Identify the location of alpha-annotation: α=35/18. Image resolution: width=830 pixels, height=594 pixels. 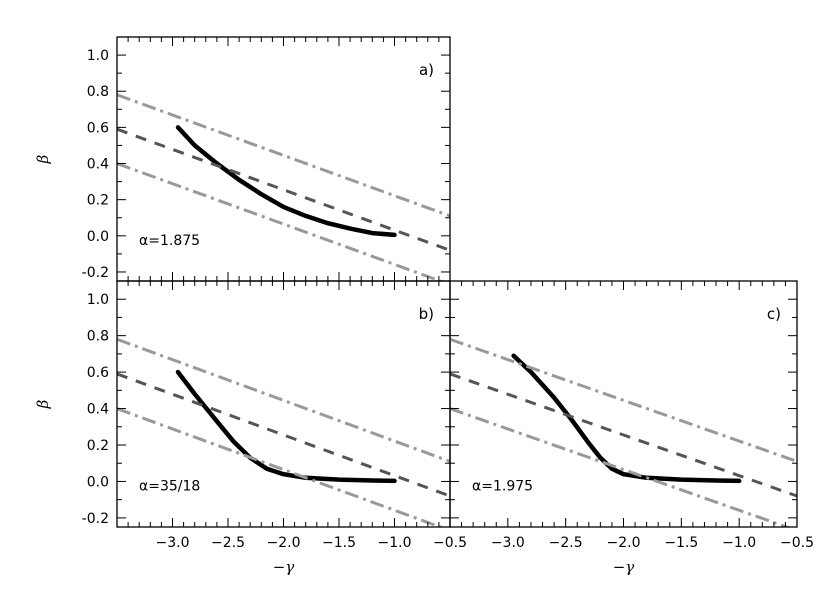
(169, 487).